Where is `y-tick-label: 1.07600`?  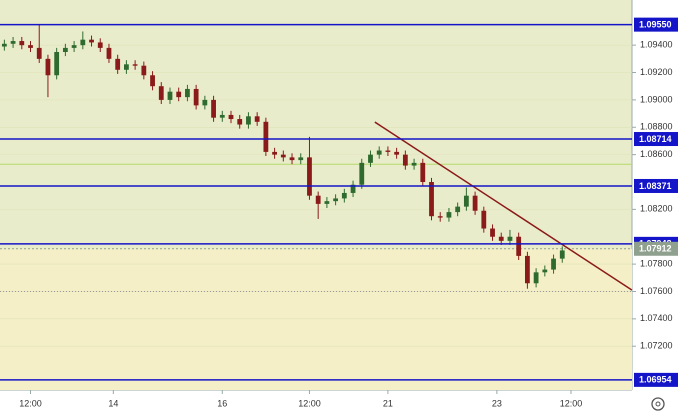
y-tick-label: 1.07600 is located at coordinates (656, 291).